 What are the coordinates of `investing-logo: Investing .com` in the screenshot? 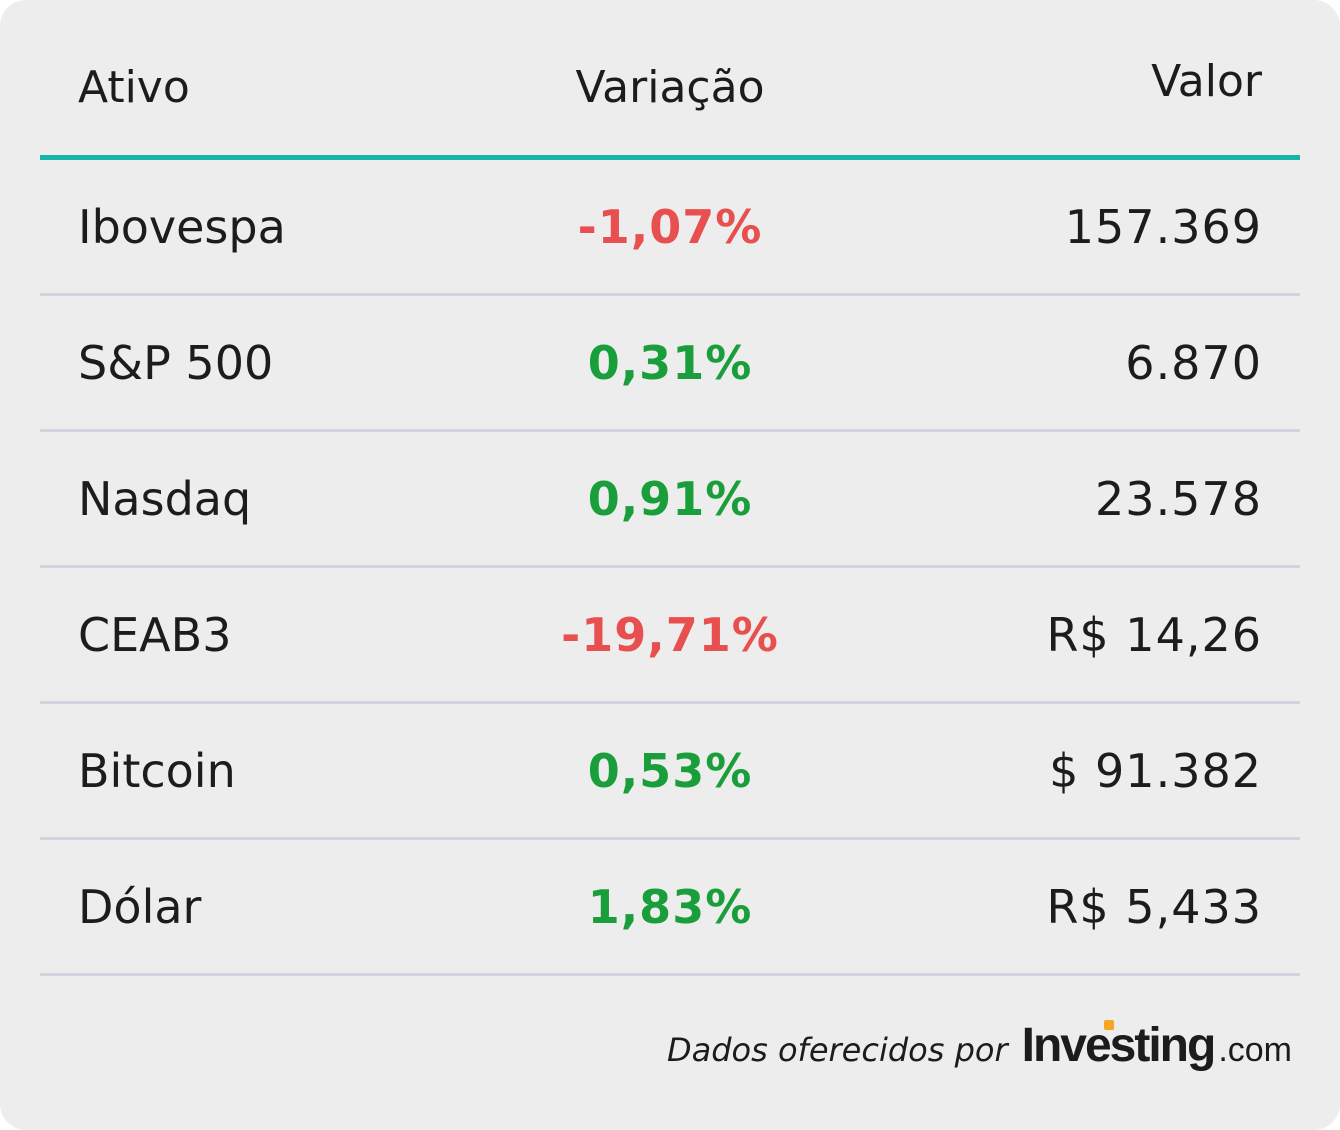 It's located at (1157, 1045).